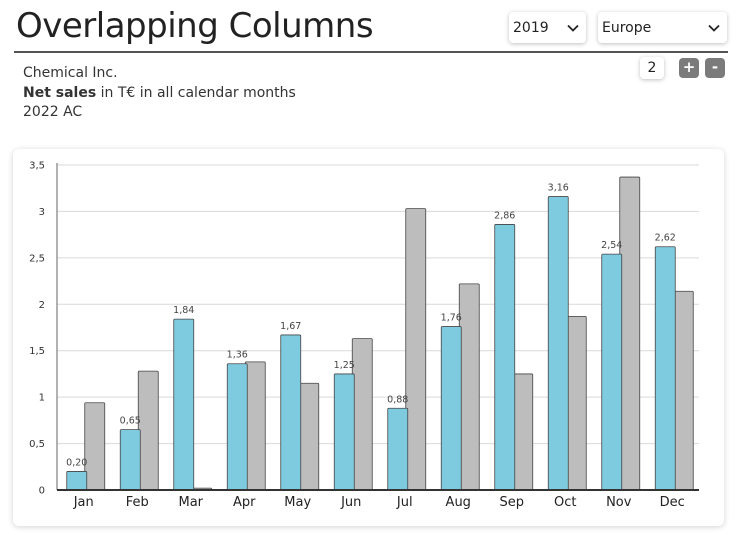 This screenshot has height=535, width=739. Describe the element at coordinates (60, 93) in the screenshot. I see `measure-name: Net sales` at that location.